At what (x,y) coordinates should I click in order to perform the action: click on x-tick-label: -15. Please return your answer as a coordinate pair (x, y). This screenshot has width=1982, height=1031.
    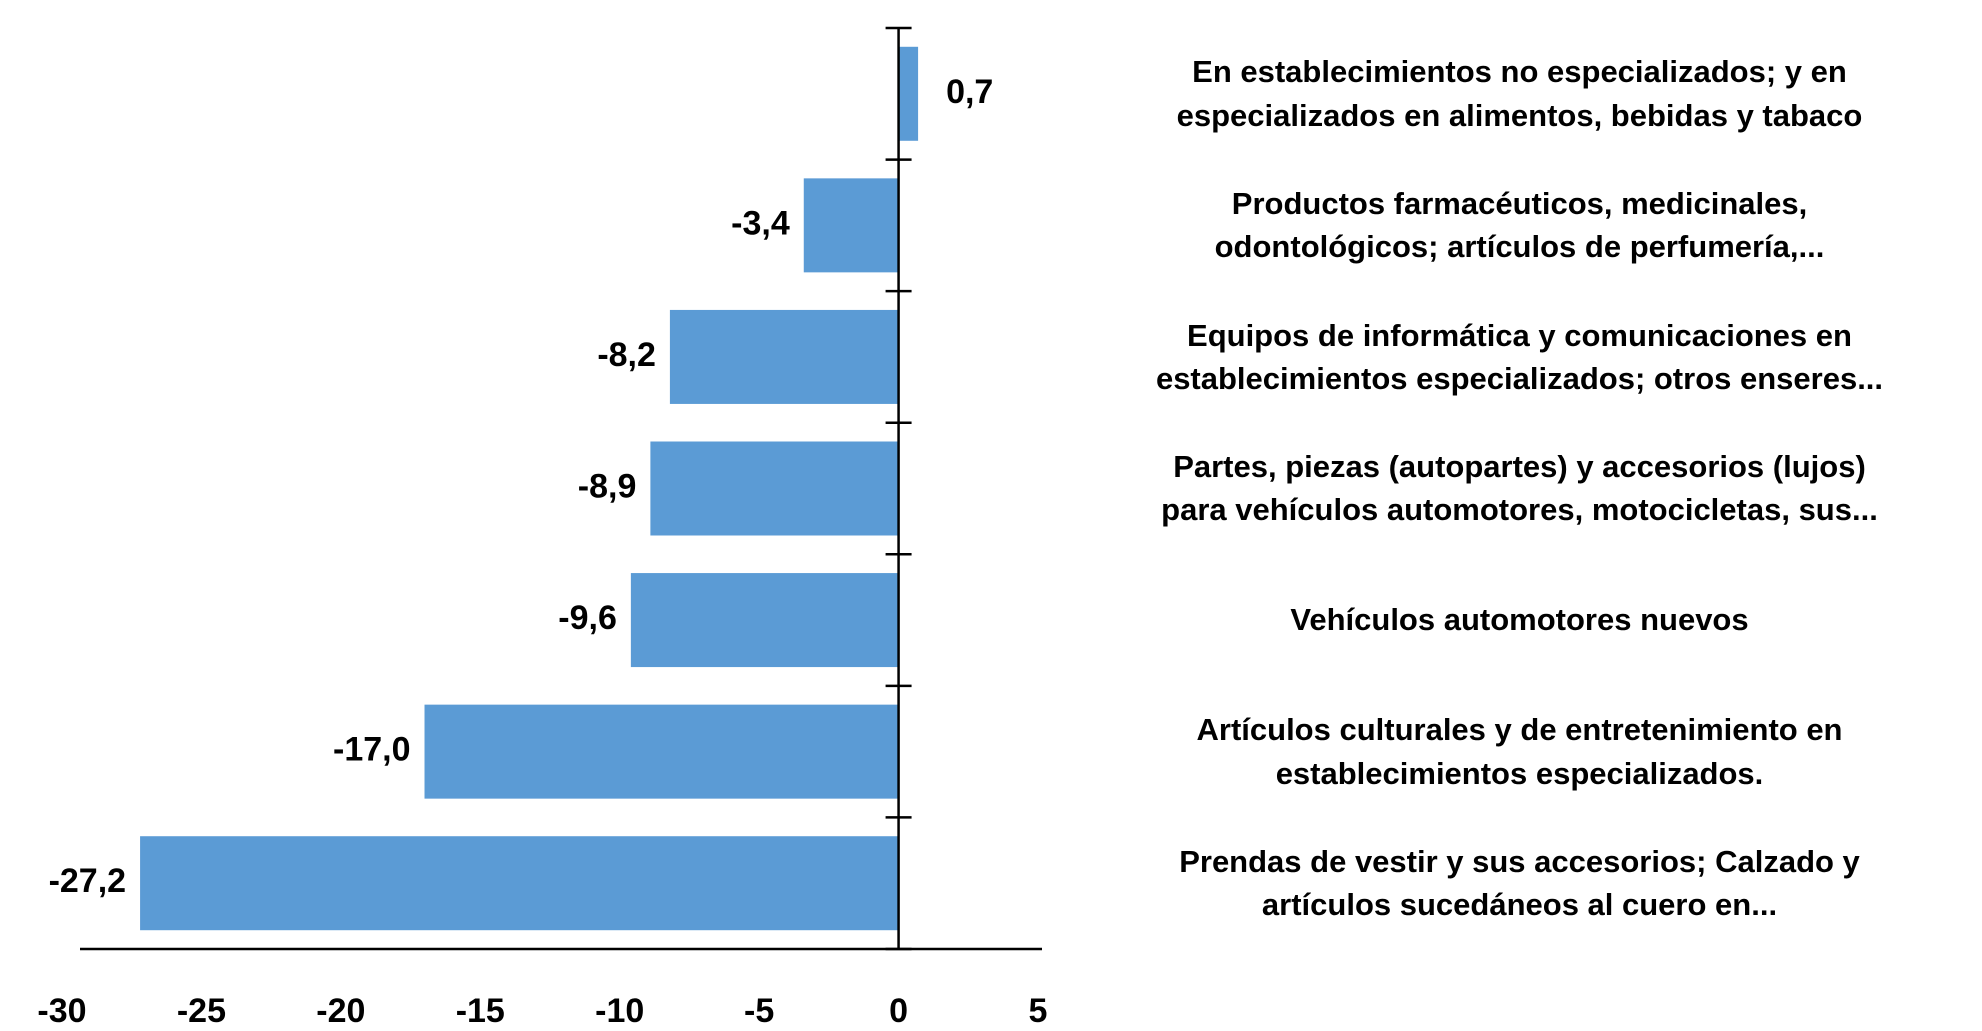
    Looking at the image, I should click on (480, 1011).